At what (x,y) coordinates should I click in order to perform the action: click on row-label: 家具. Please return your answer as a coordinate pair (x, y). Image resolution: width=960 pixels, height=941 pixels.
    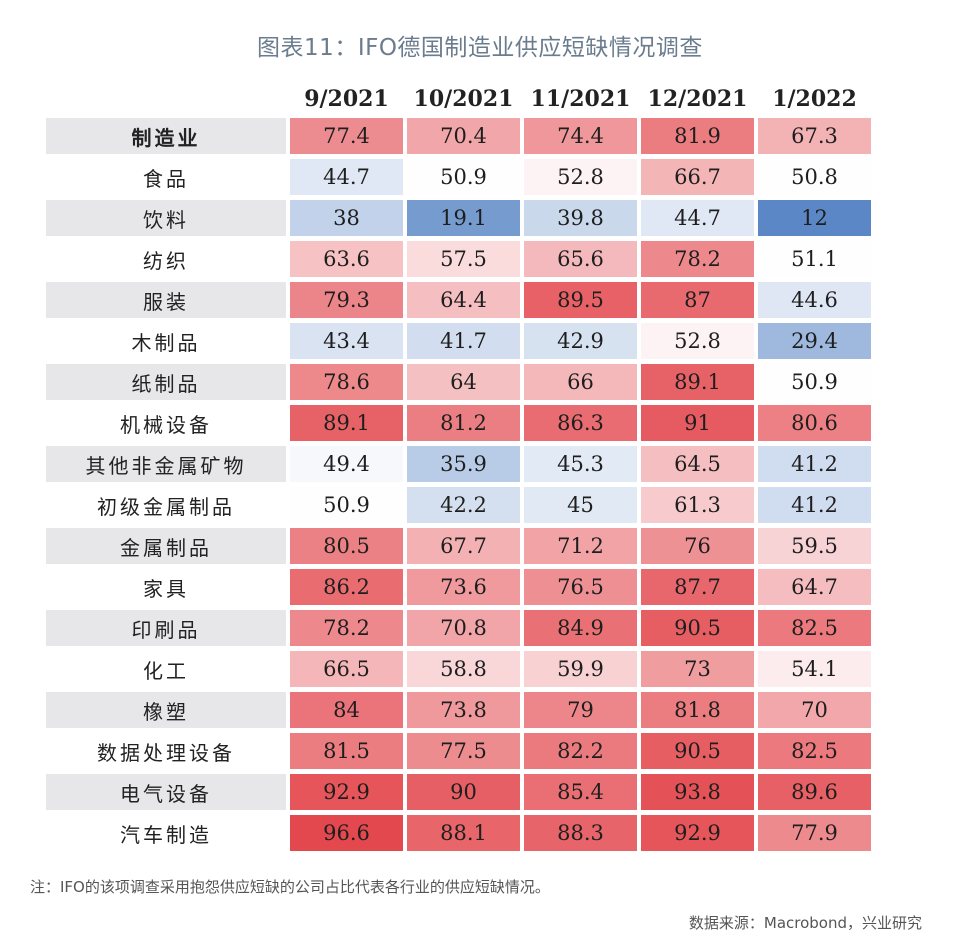
    Looking at the image, I should click on (166, 587).